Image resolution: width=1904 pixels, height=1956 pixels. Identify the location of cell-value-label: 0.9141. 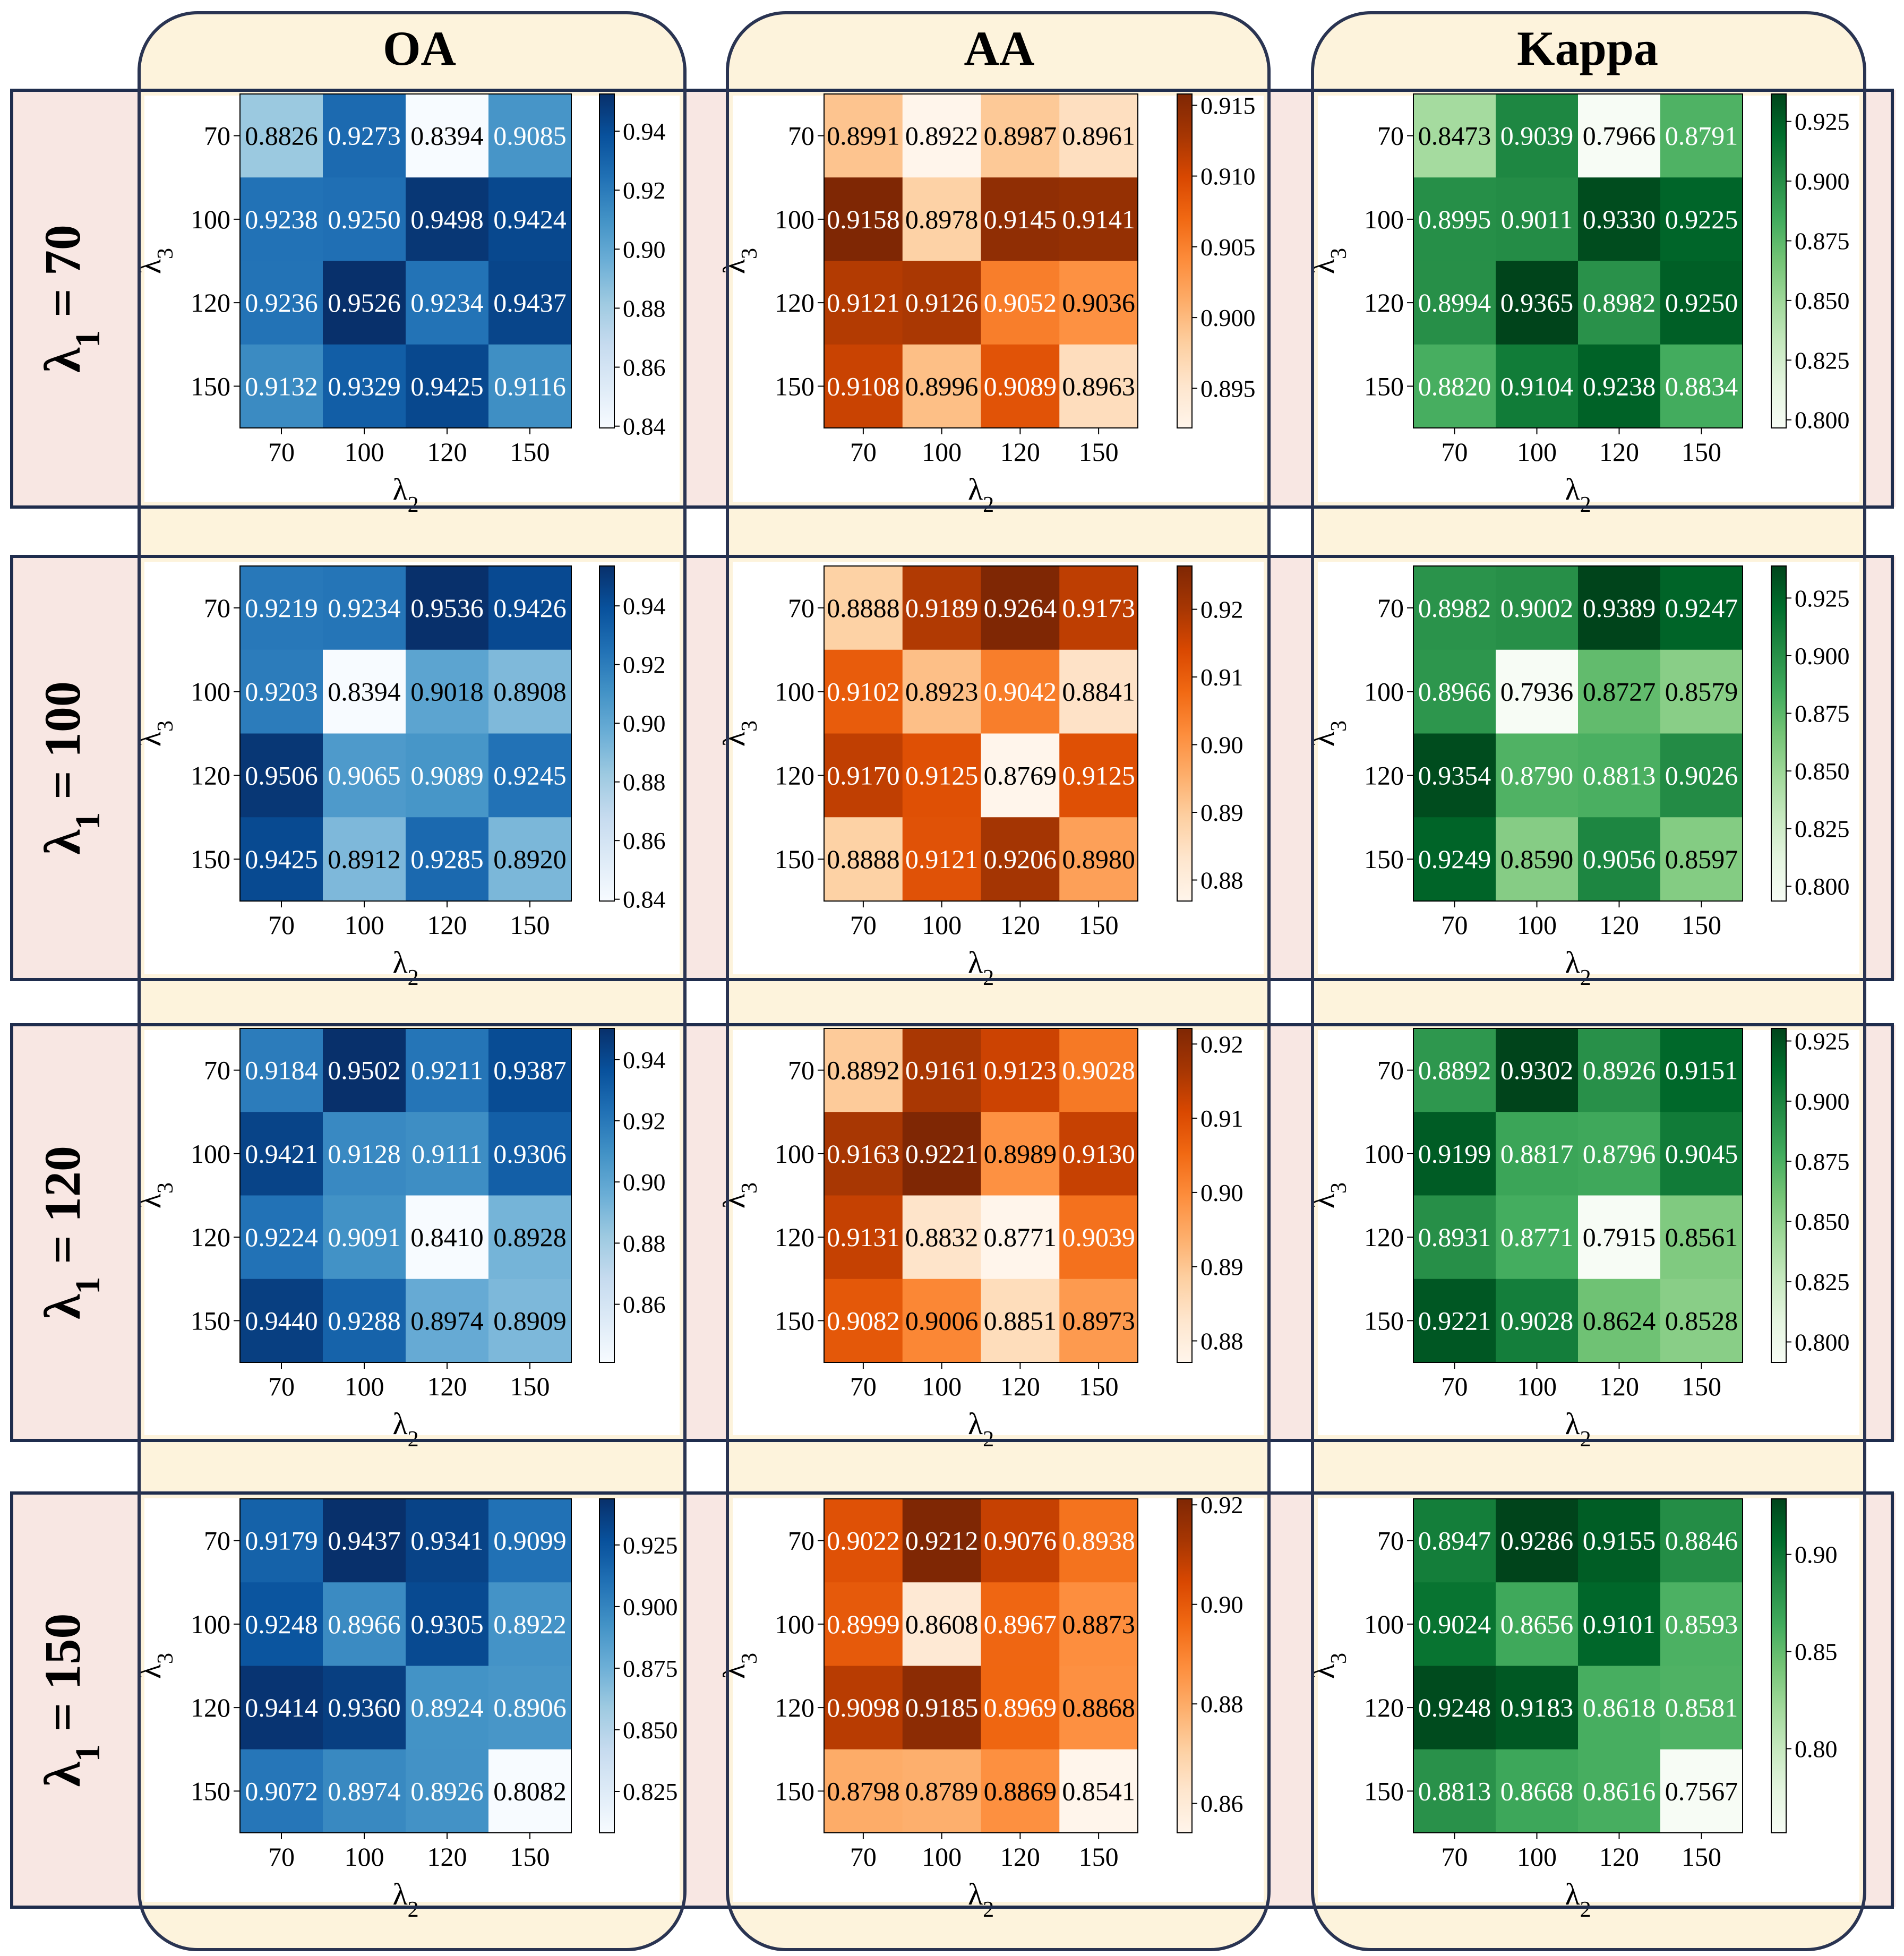
(1099, 219).